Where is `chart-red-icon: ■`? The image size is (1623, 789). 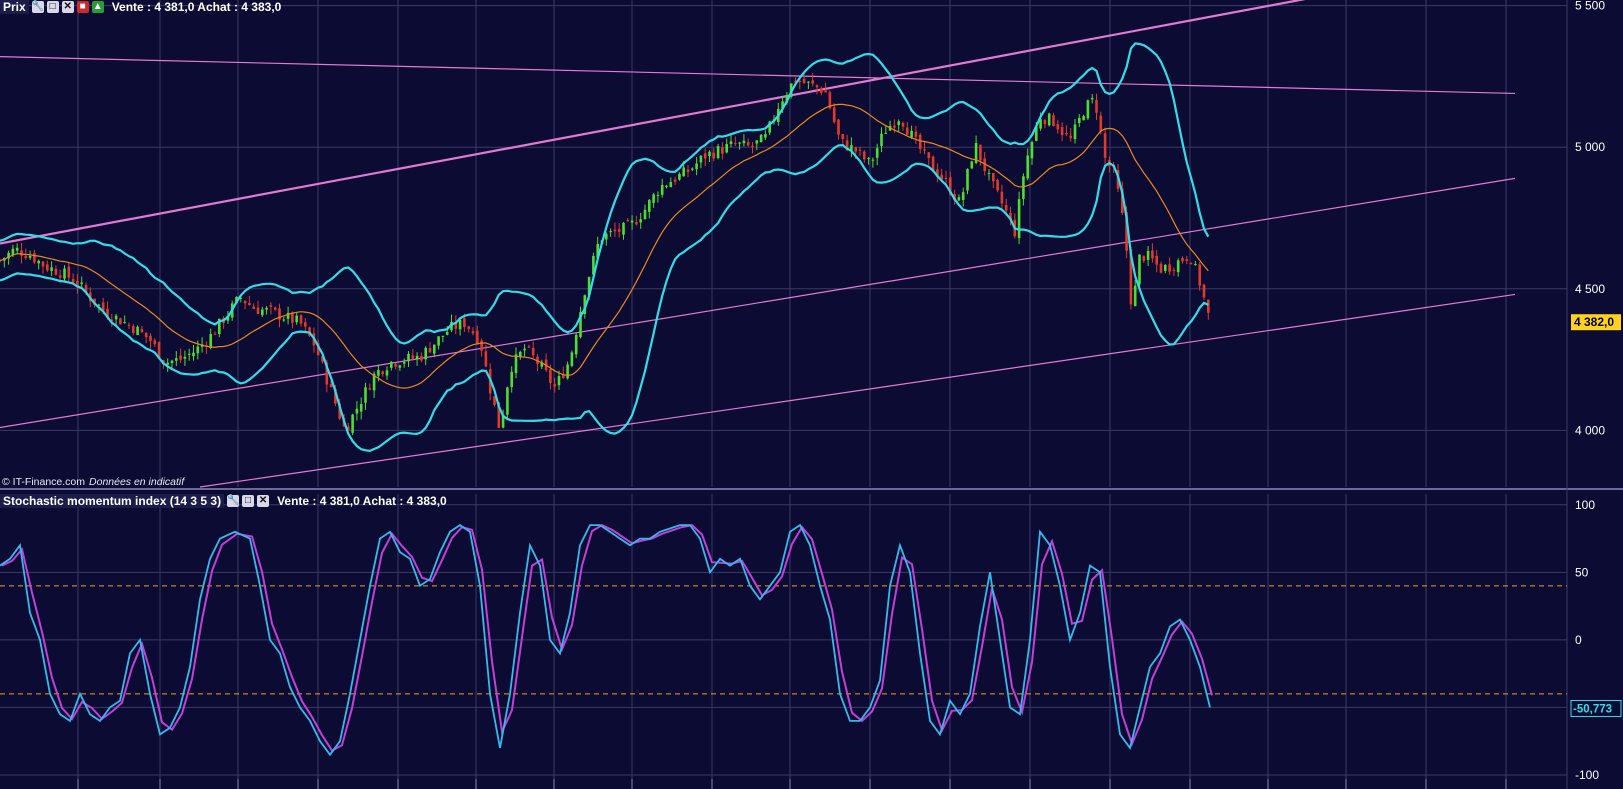 chart-red-icon: ■ is located at coordinates (82, 7).